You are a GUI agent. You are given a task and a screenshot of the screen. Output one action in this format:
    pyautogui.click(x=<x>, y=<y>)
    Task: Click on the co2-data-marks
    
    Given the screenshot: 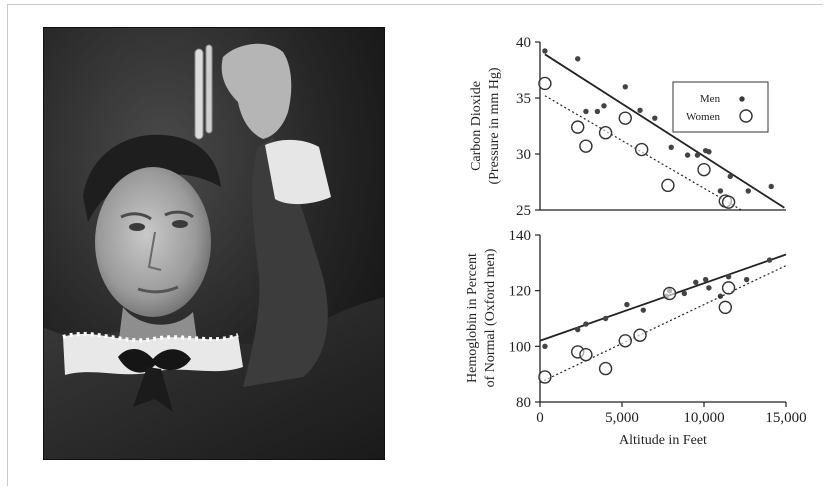 What is the action you would take?
    pyautogui.click(x=661, y=130)
    